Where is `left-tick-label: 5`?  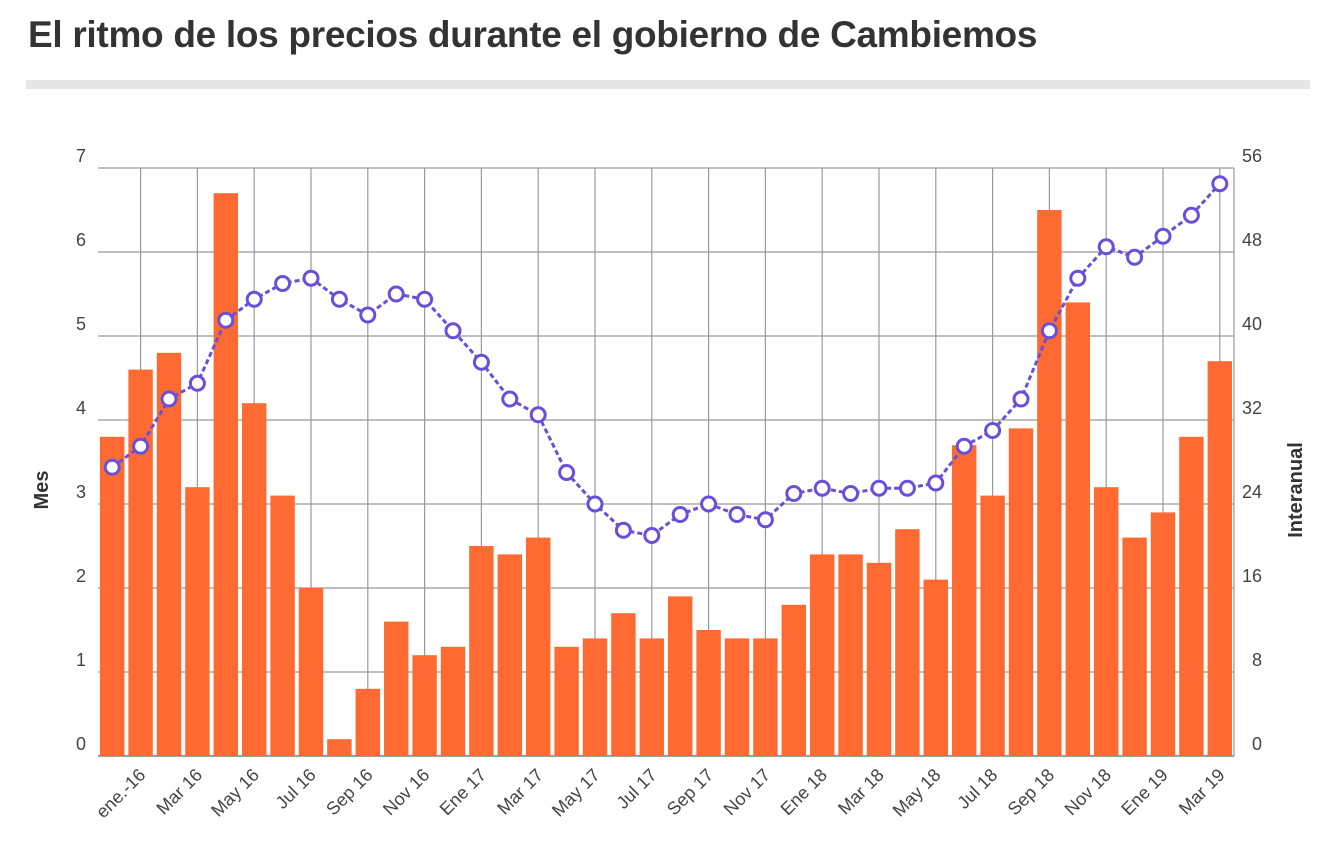
left-tick-label: 5 is located at coordinates (81, 324).